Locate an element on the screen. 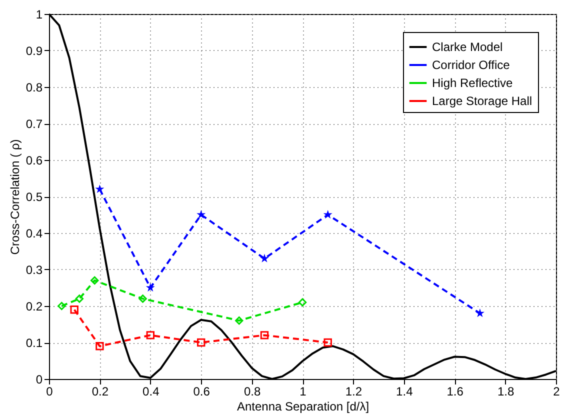 This screenshot has height=420, width=568. y-tick-label: 0.9 is located at coordinates (34, 51).